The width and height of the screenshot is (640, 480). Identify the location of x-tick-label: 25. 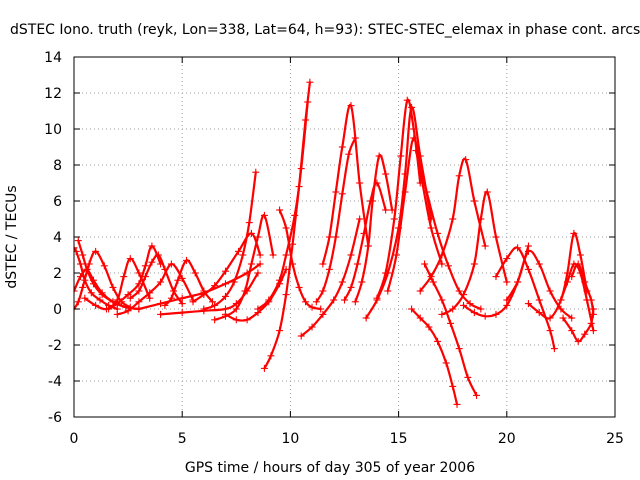
(615, 439).